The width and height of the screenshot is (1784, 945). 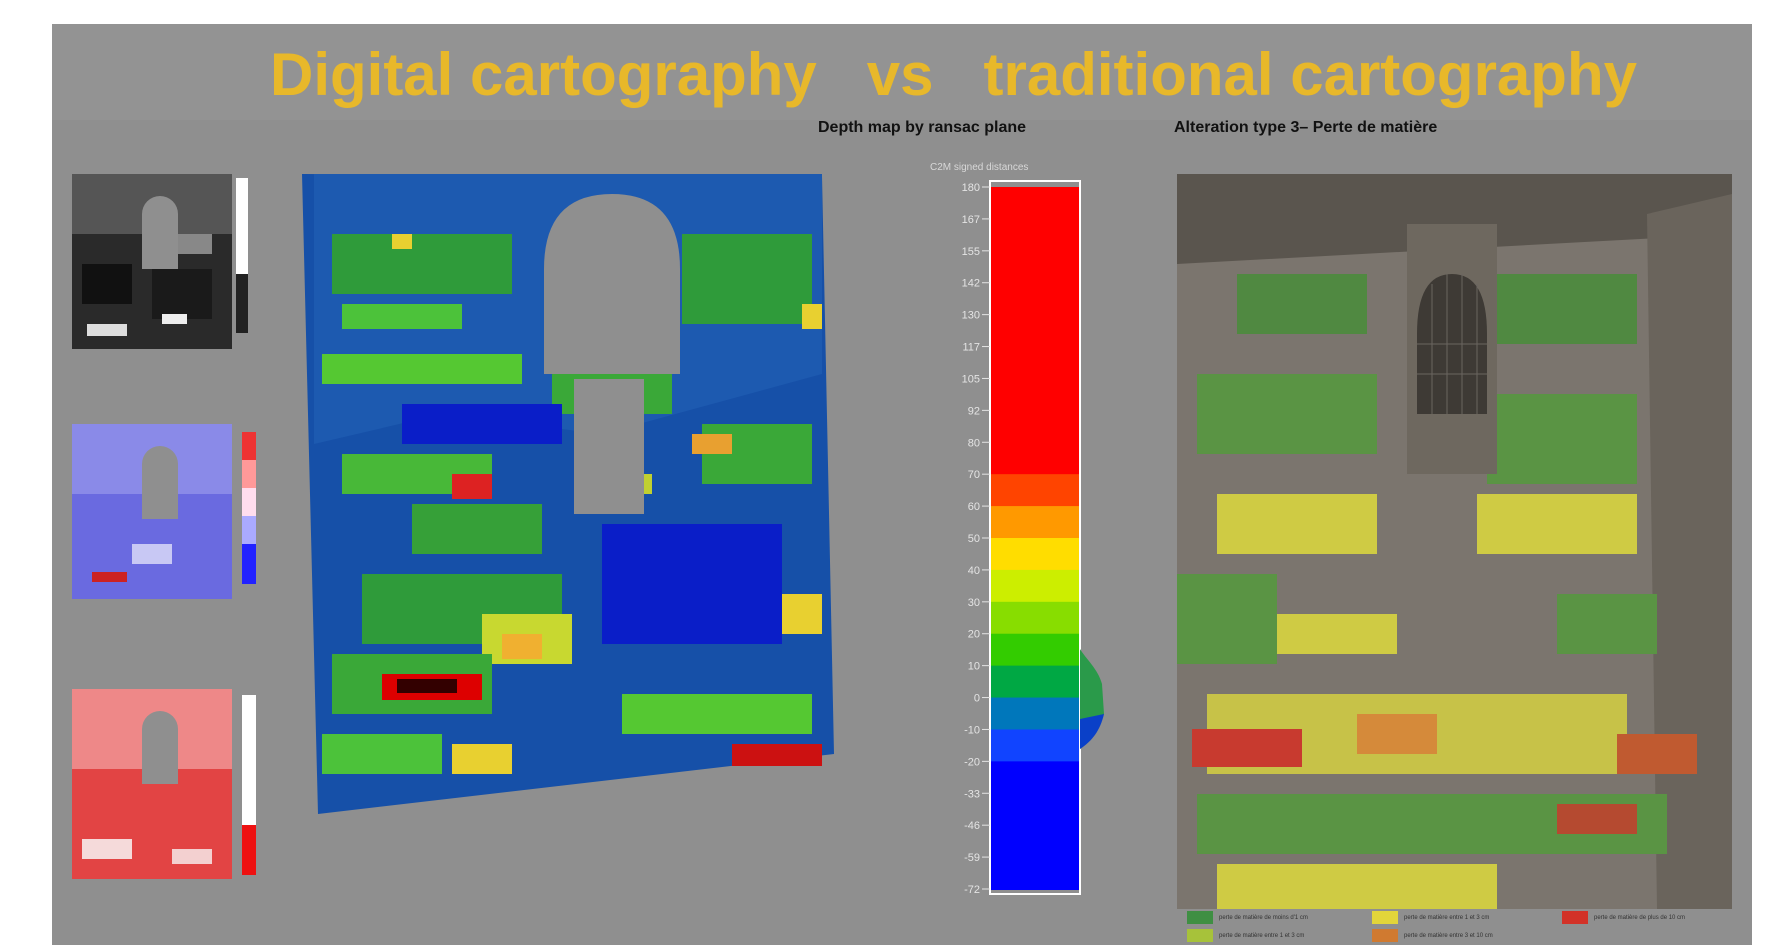 What do you see at coordinates (979, 167) in the screenshot?
I see `colorbar-title: C2M signed distances` at bounding box center [979, 167].